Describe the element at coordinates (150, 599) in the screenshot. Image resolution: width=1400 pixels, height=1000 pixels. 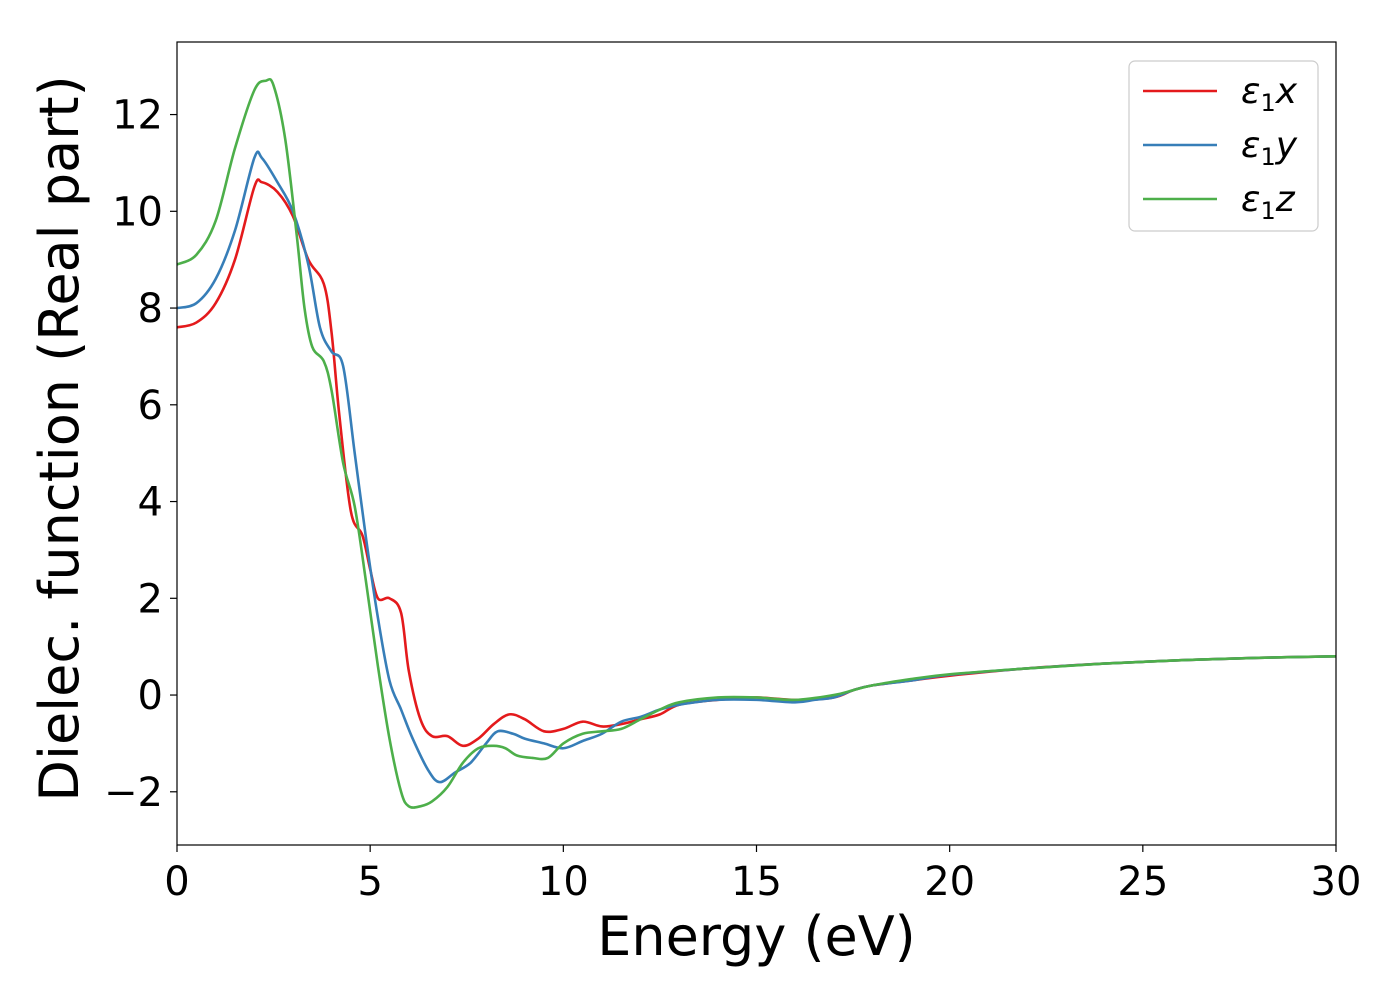
I see `y-tick-label: 2` at that location.